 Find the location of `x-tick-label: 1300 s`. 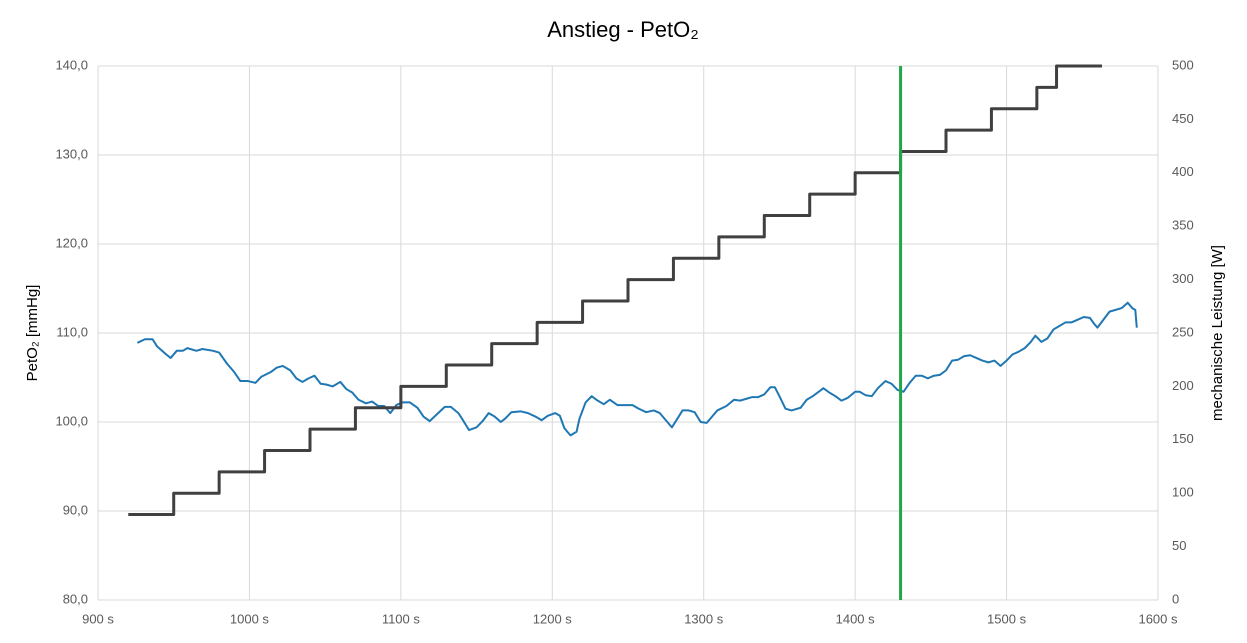

x-tick-label: 1300 s is located at coordinates (704, 618).